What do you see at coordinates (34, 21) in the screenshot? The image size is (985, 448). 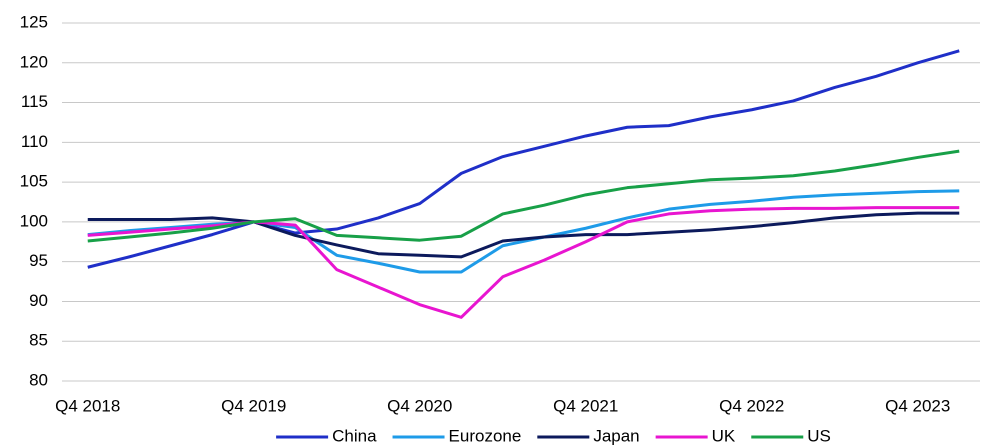 I see `y-tick-label: 125` at bounding box center [34, 21].